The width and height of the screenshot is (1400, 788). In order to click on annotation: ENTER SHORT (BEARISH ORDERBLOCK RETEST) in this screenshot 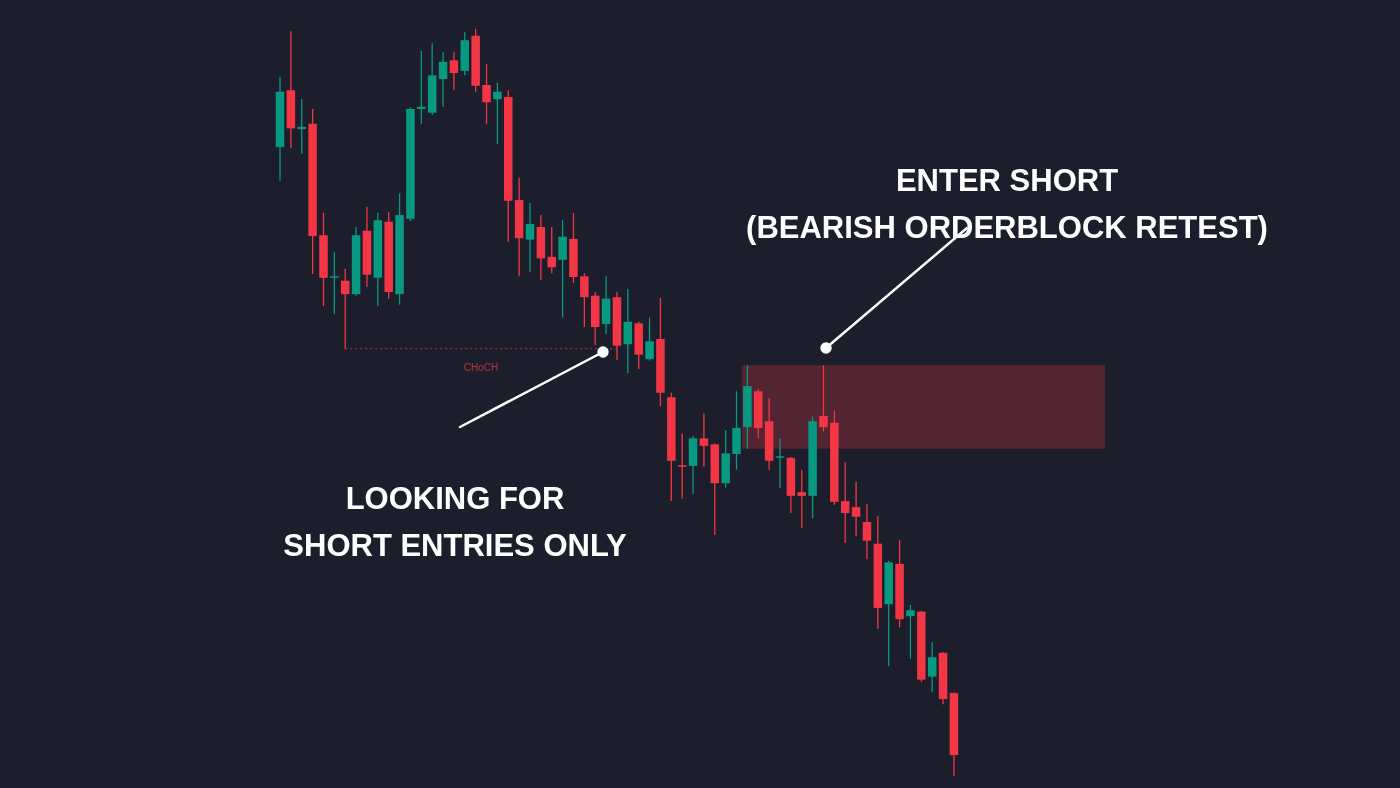, I will do `click(1007, 204)`.